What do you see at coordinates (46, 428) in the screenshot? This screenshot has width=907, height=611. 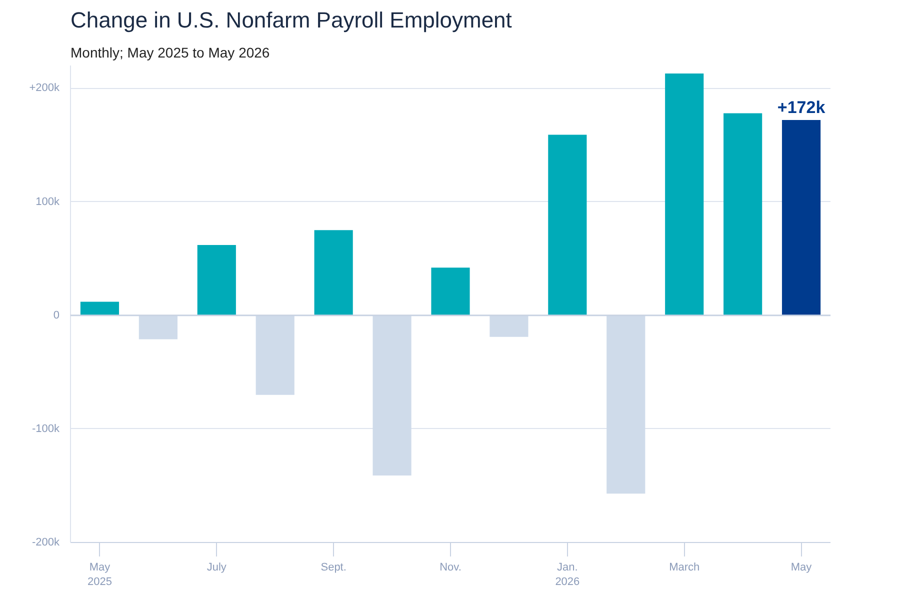 I see `y-tick-label: -100k` at bounding box center [46, 428].